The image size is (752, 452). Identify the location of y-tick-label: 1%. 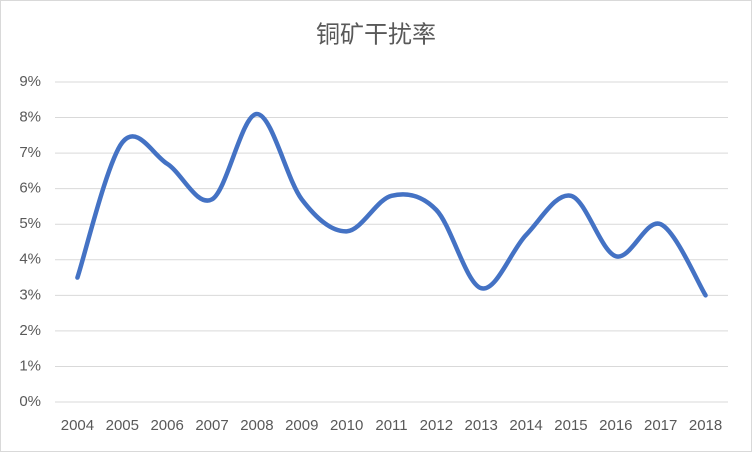
(30, 365).